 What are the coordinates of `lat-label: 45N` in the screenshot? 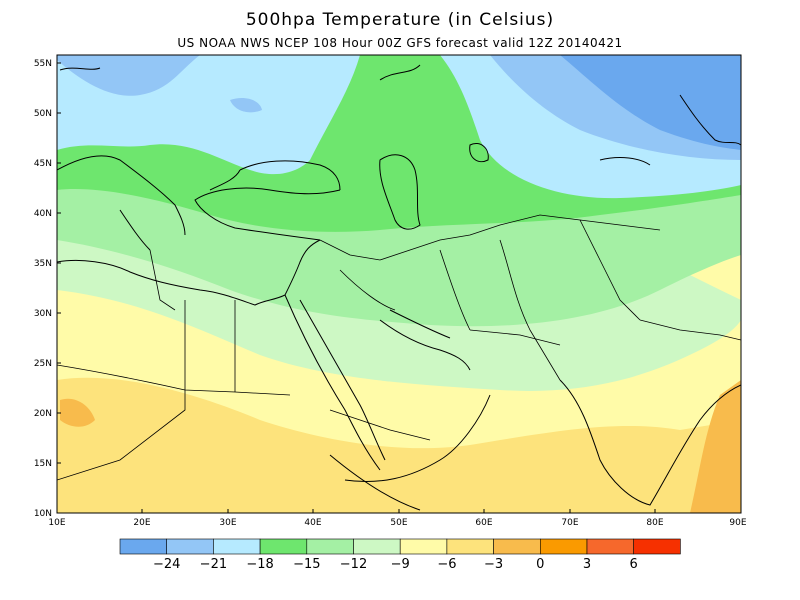 It's located at (43, 164).